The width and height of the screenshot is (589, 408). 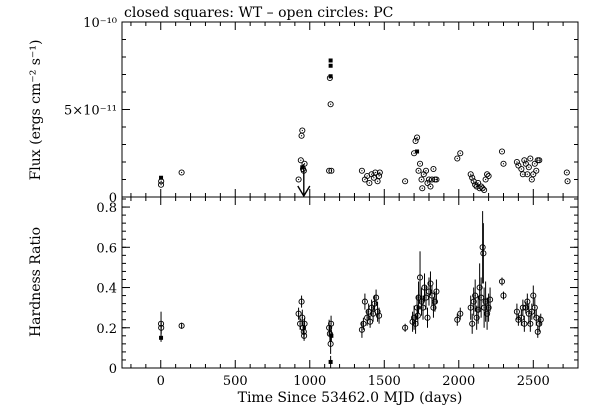 I want to click on x-tick-label: 2000, so click(x=458, y=381).